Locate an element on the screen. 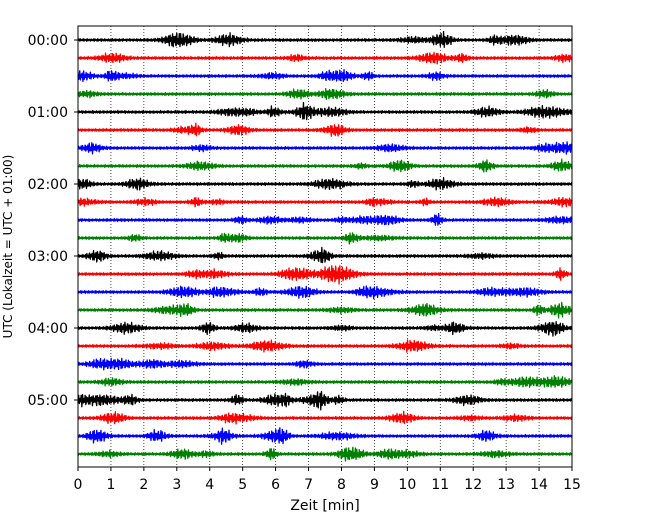  y-tick-label: 05:00 is located at coordinates (48, 401).